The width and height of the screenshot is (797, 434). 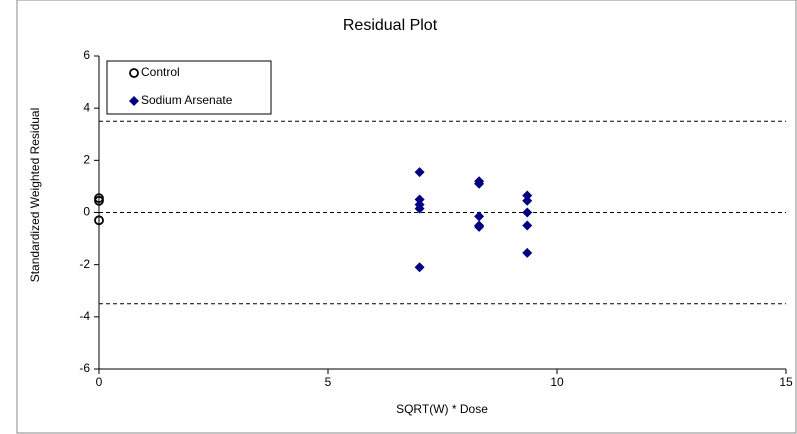 What do you see at coordinates (99, 382) in the screenshot?
I see `x-tick-label: 0` at bounding box center [99, 382].